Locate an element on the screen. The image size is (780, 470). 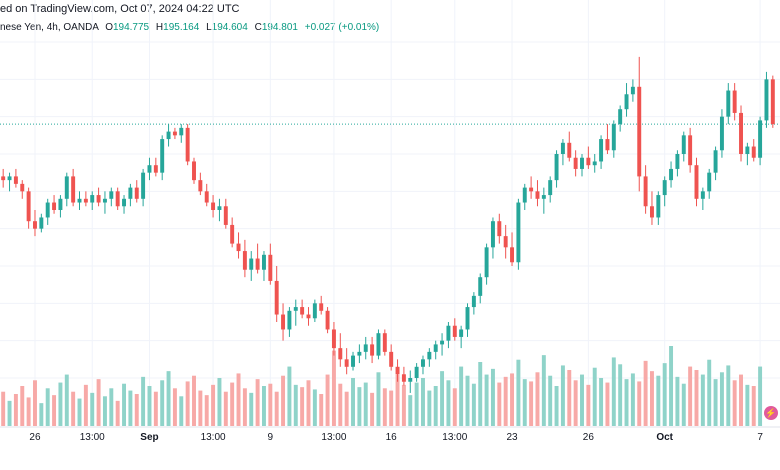
x-tick-label: Oct is located at coordinates (664, 437).